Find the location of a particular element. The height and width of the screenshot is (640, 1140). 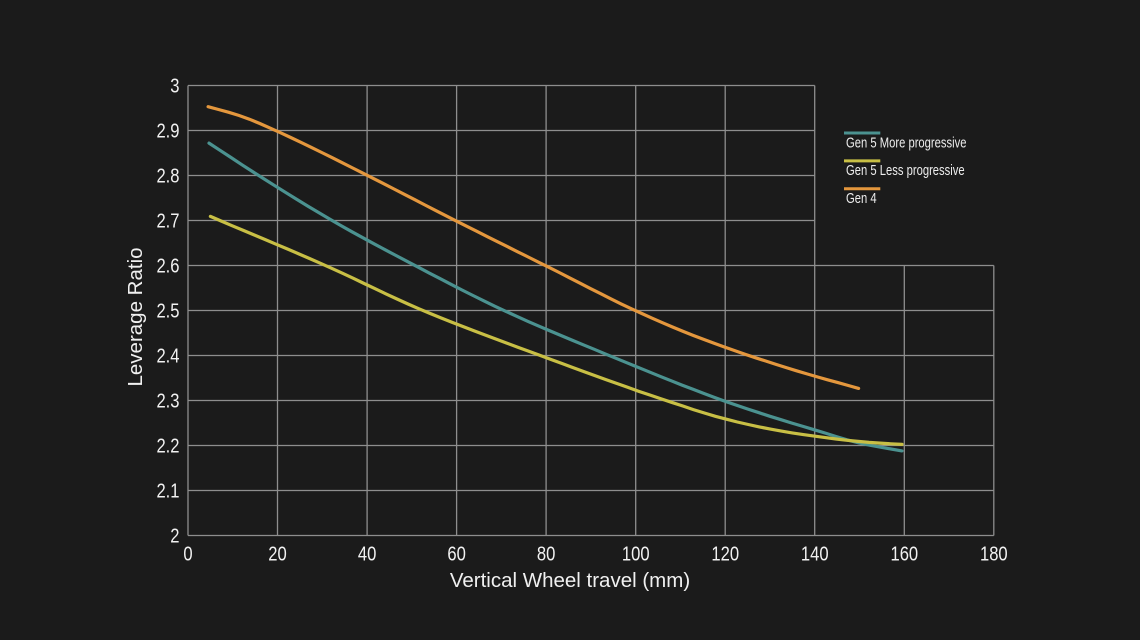

svg-text: 2.6 is located at coordinates (167, 265).